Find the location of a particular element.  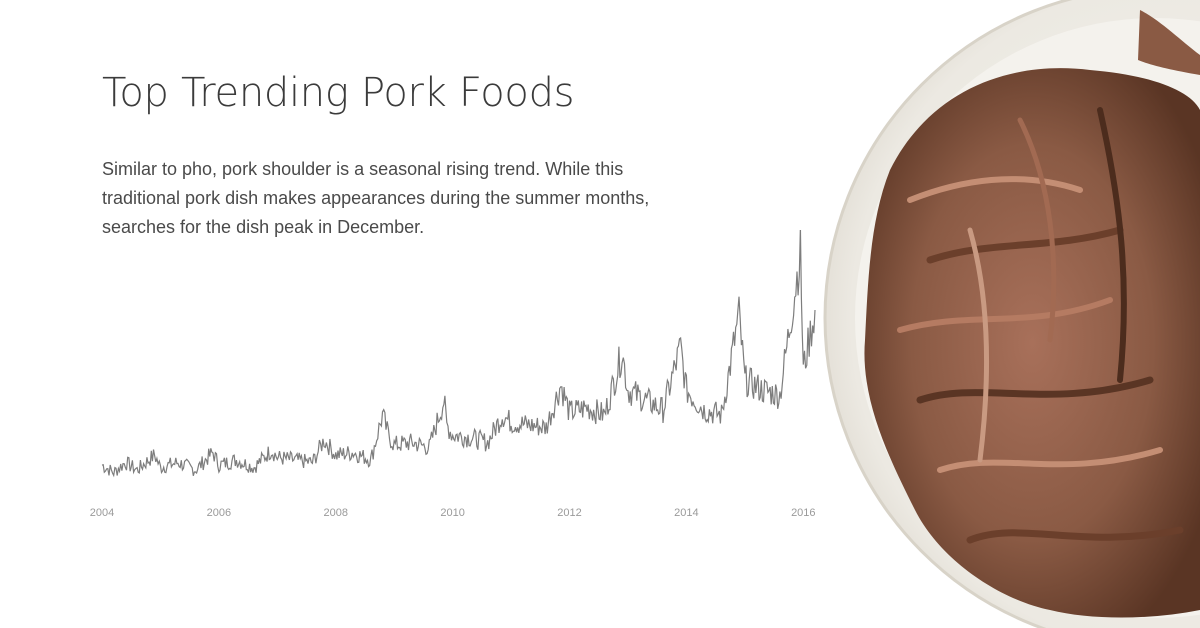

page-title: Top Trending Pork Foods is located at coordinates (338, 93).